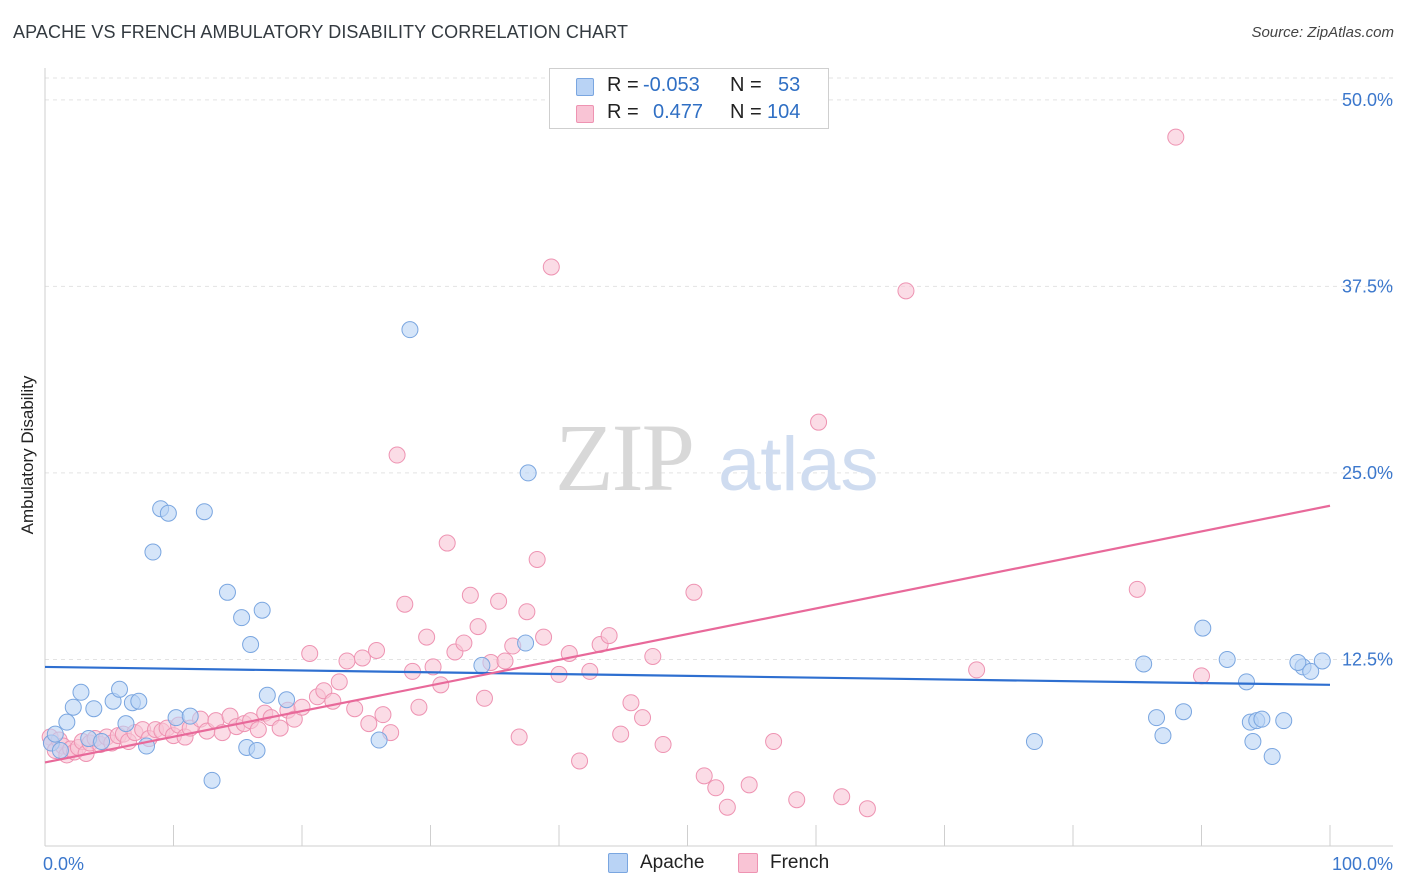  What do you see at coordinates (1367, 659) in the screenshot?
I see `y-tick-label: 12.5%` at bounding box center [1367, 659].